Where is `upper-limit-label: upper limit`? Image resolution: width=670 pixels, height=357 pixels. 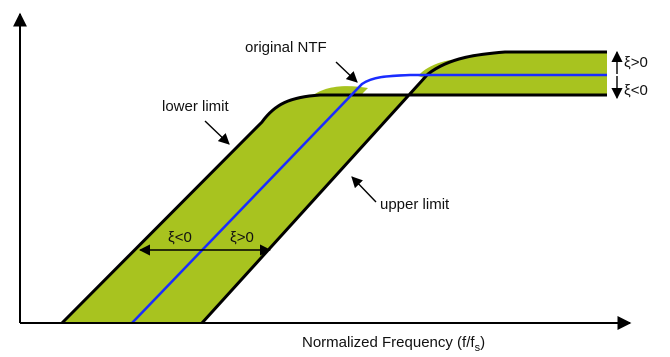
upper-limit-label: upper limit is located at coordinates (415, 204).